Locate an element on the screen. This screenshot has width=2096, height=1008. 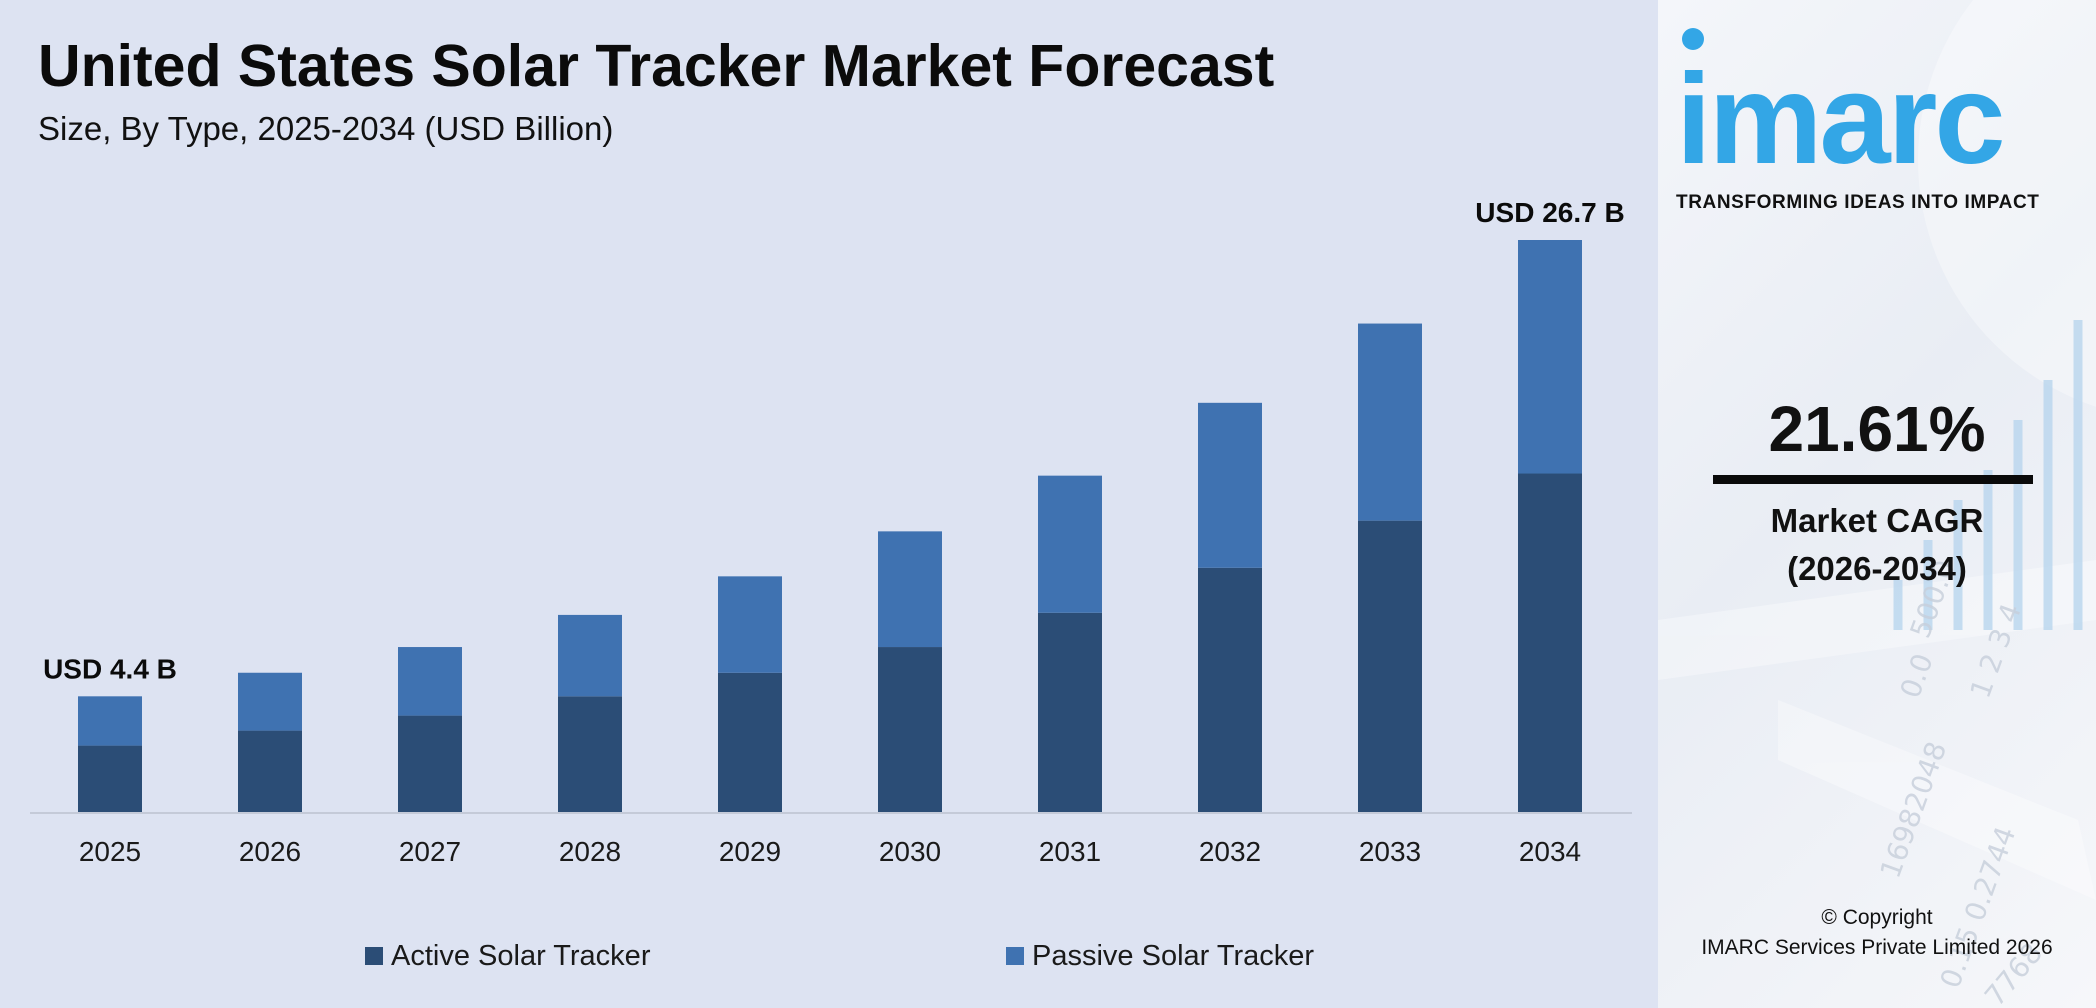
bar-passive-2028 is located at coordinates (590, 655).